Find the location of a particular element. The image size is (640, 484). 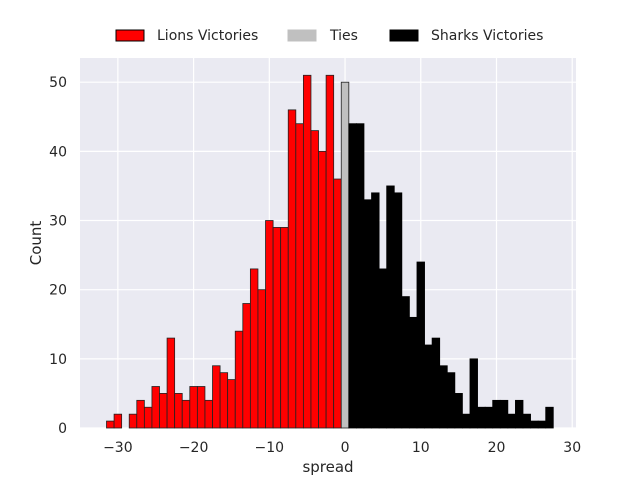

x-tick-label: 20 is located at coordinates (497, 448).